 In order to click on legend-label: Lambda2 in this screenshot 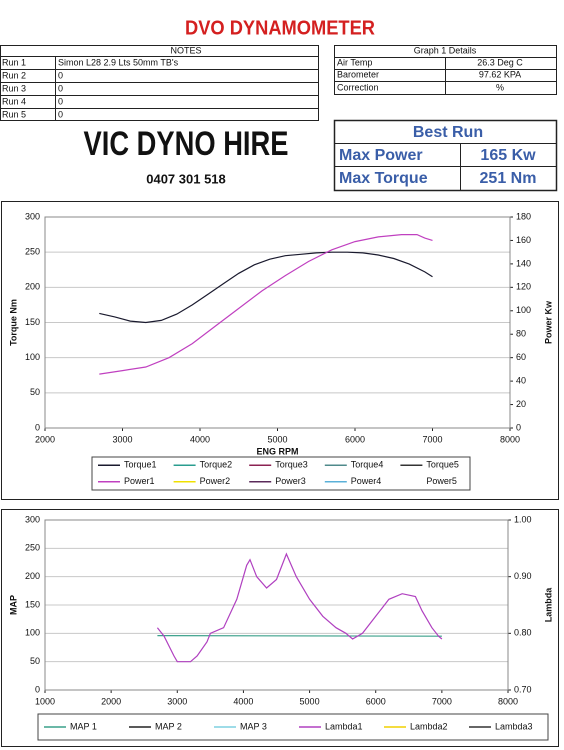, I will do `click(429, 726)`.